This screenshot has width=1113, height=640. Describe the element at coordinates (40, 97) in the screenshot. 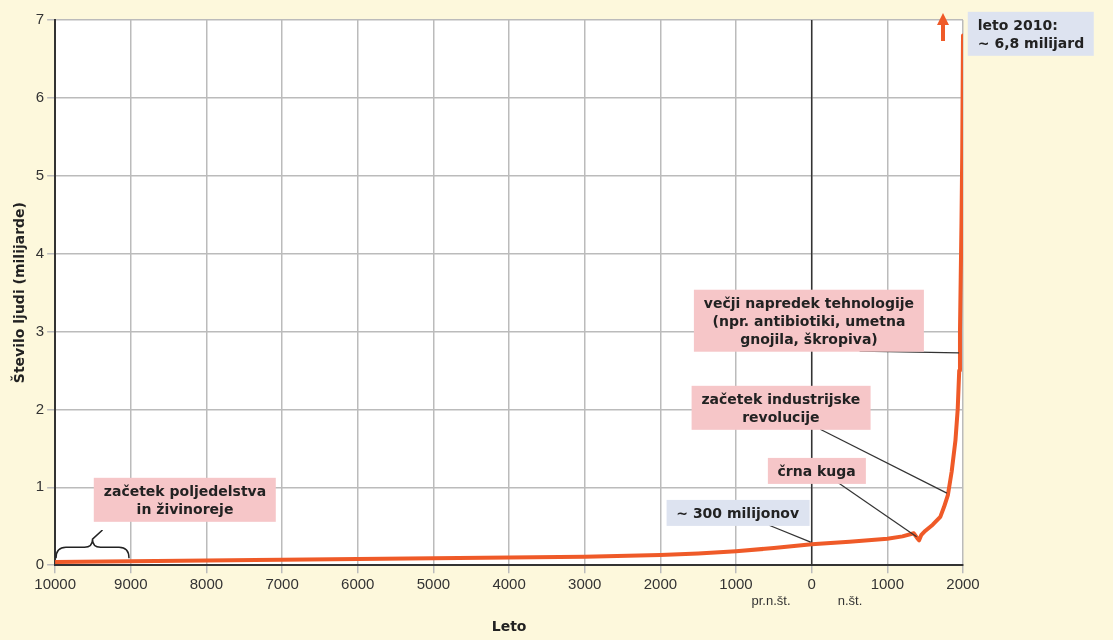

I see `y-tick-label: 6` at that location.